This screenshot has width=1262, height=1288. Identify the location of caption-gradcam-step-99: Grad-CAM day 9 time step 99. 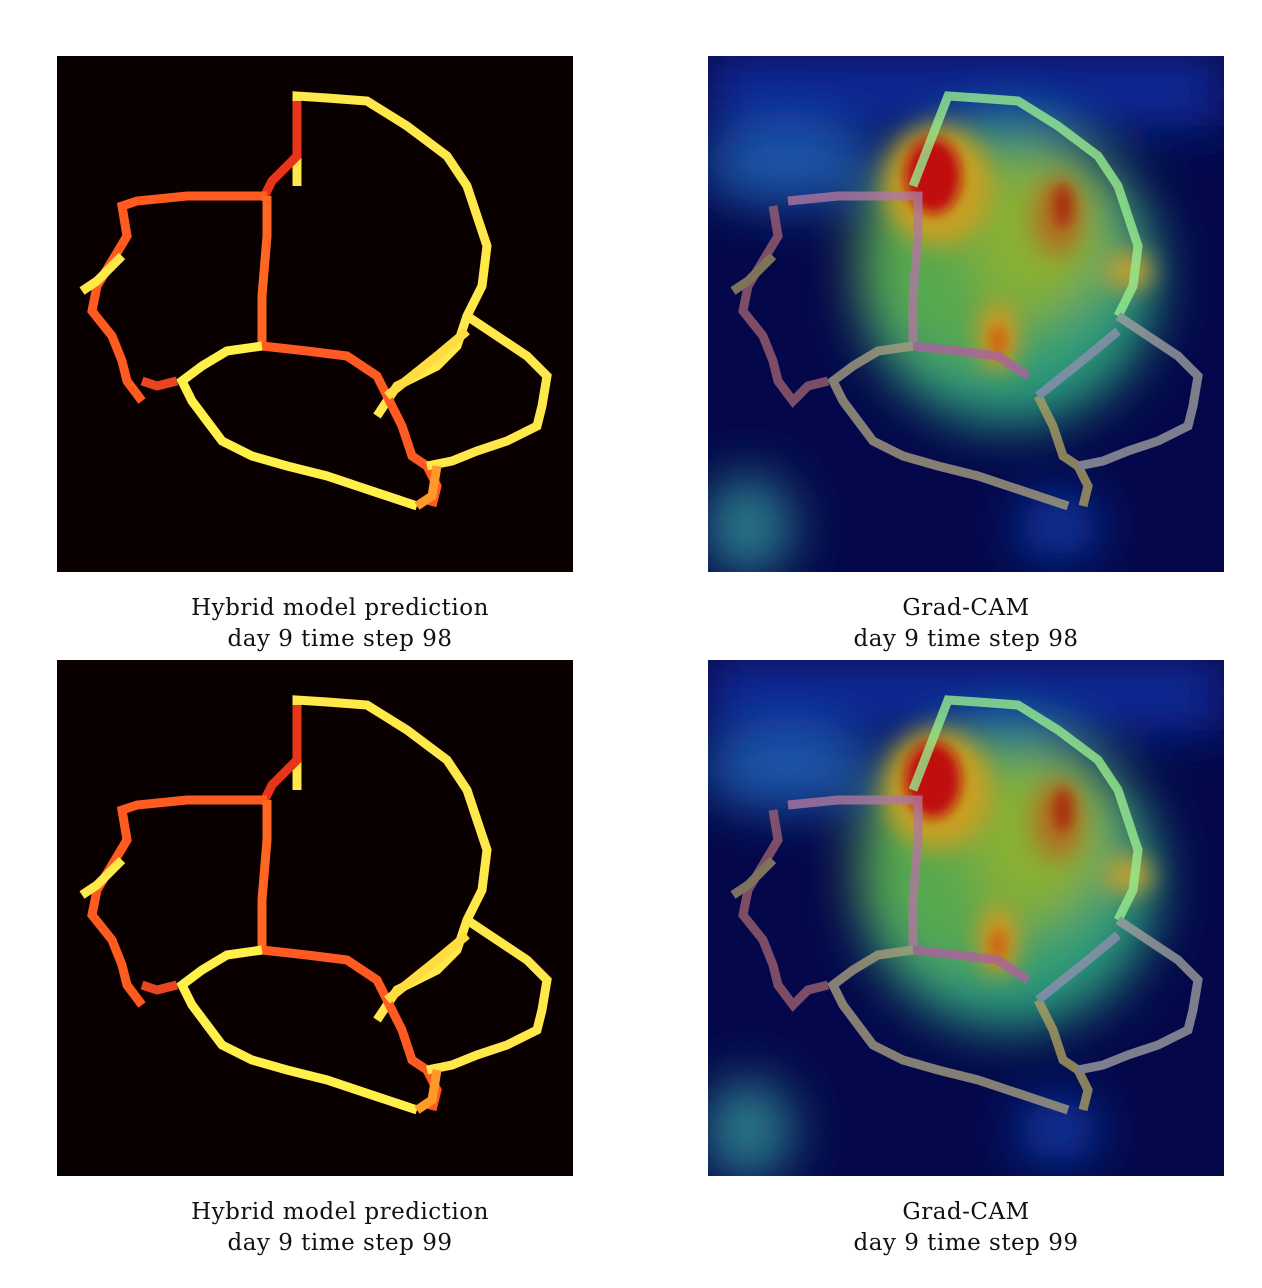
(966, 1228).